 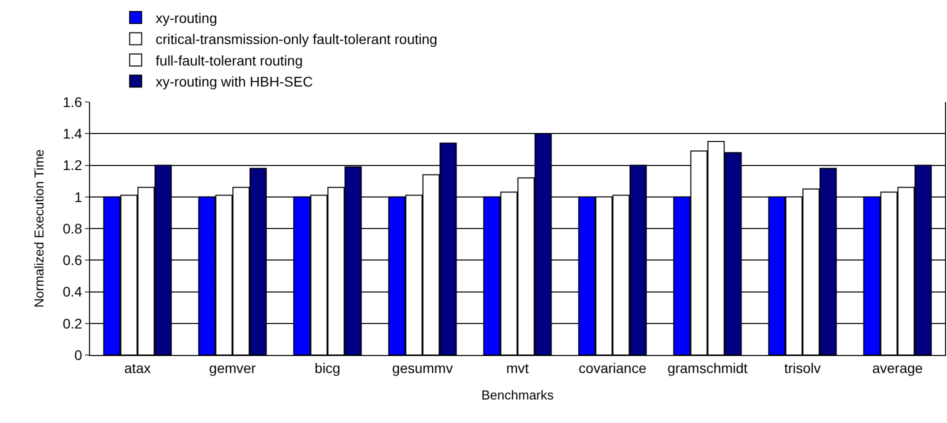 What do you see at coordinates (39, 228) in the screenshot?
I see `y-axis-title: Normalized Execution Time` at bounding box center [39, 228].